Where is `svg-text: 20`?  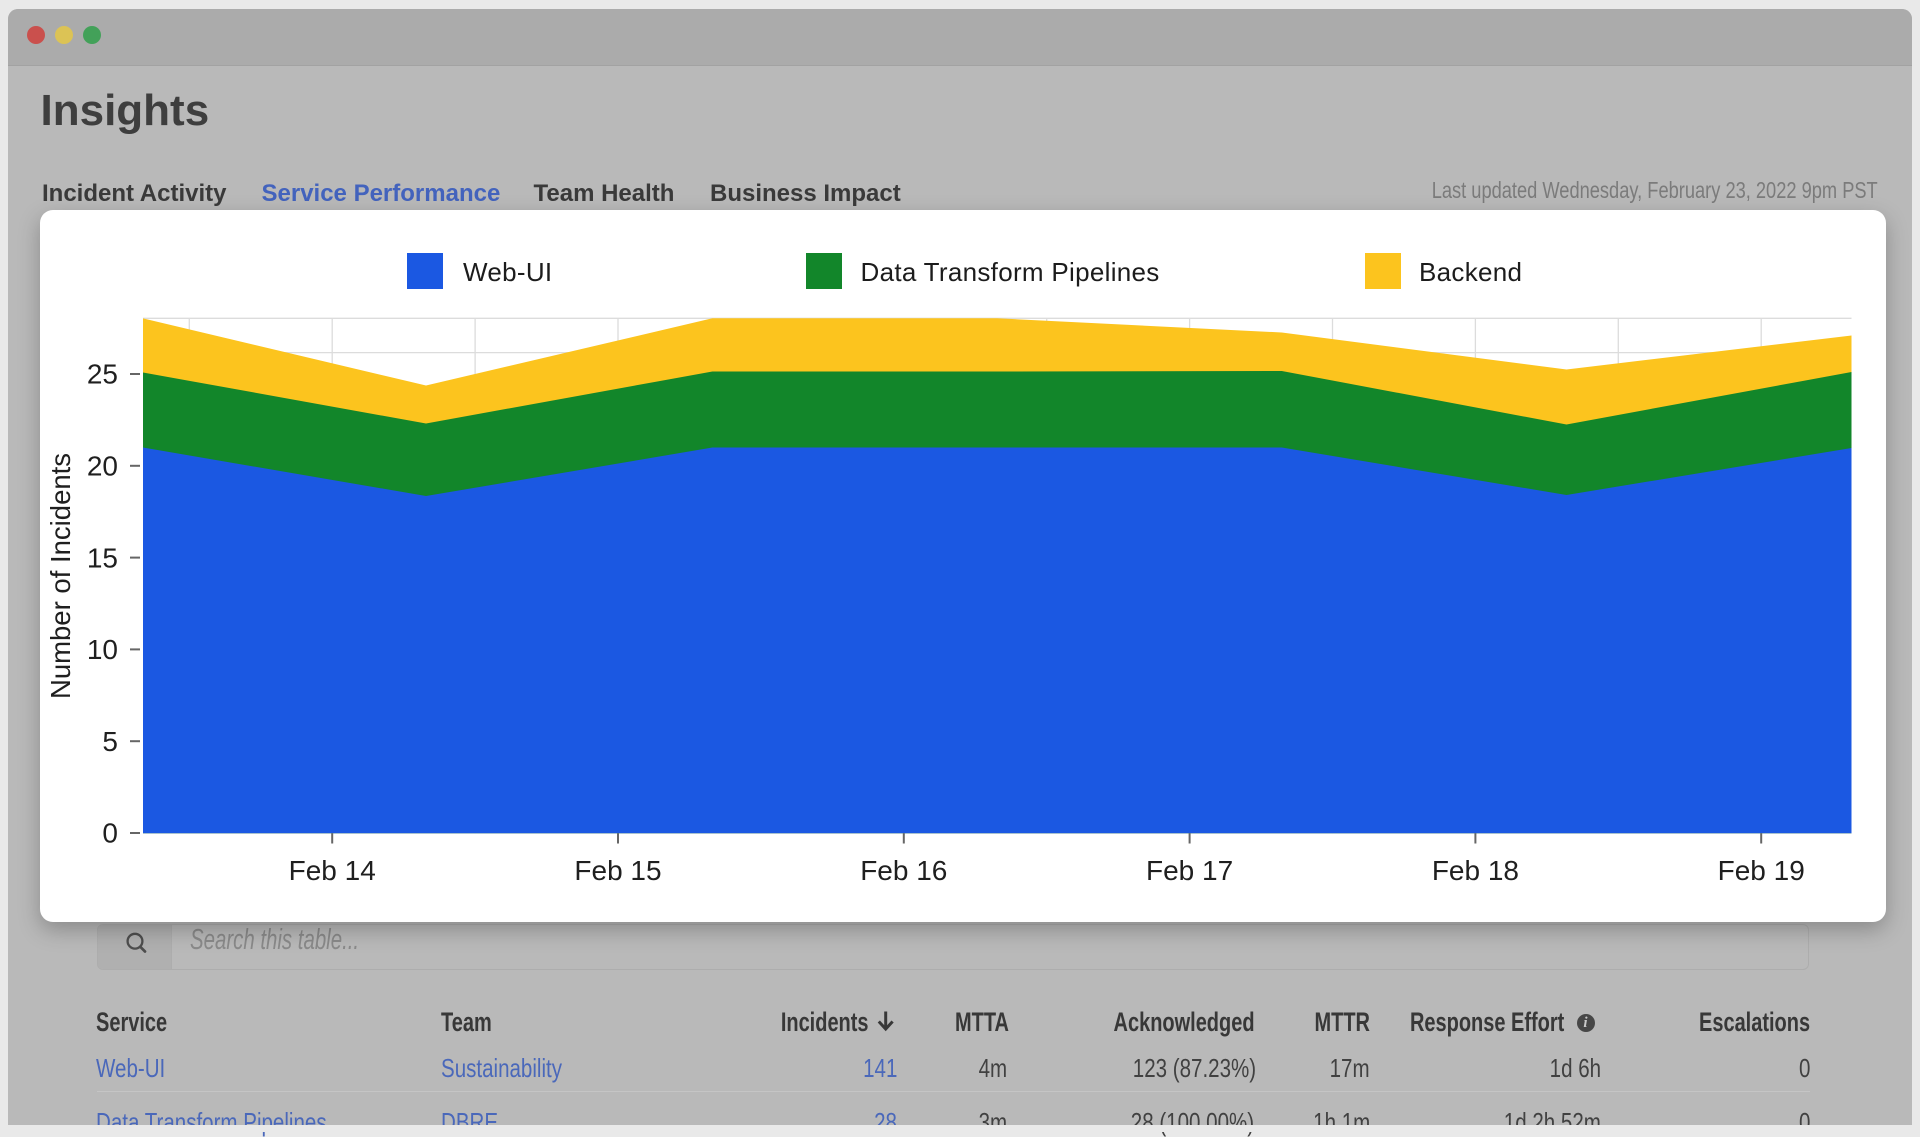 svg-text: 20 is located at coordinates (102, 466).